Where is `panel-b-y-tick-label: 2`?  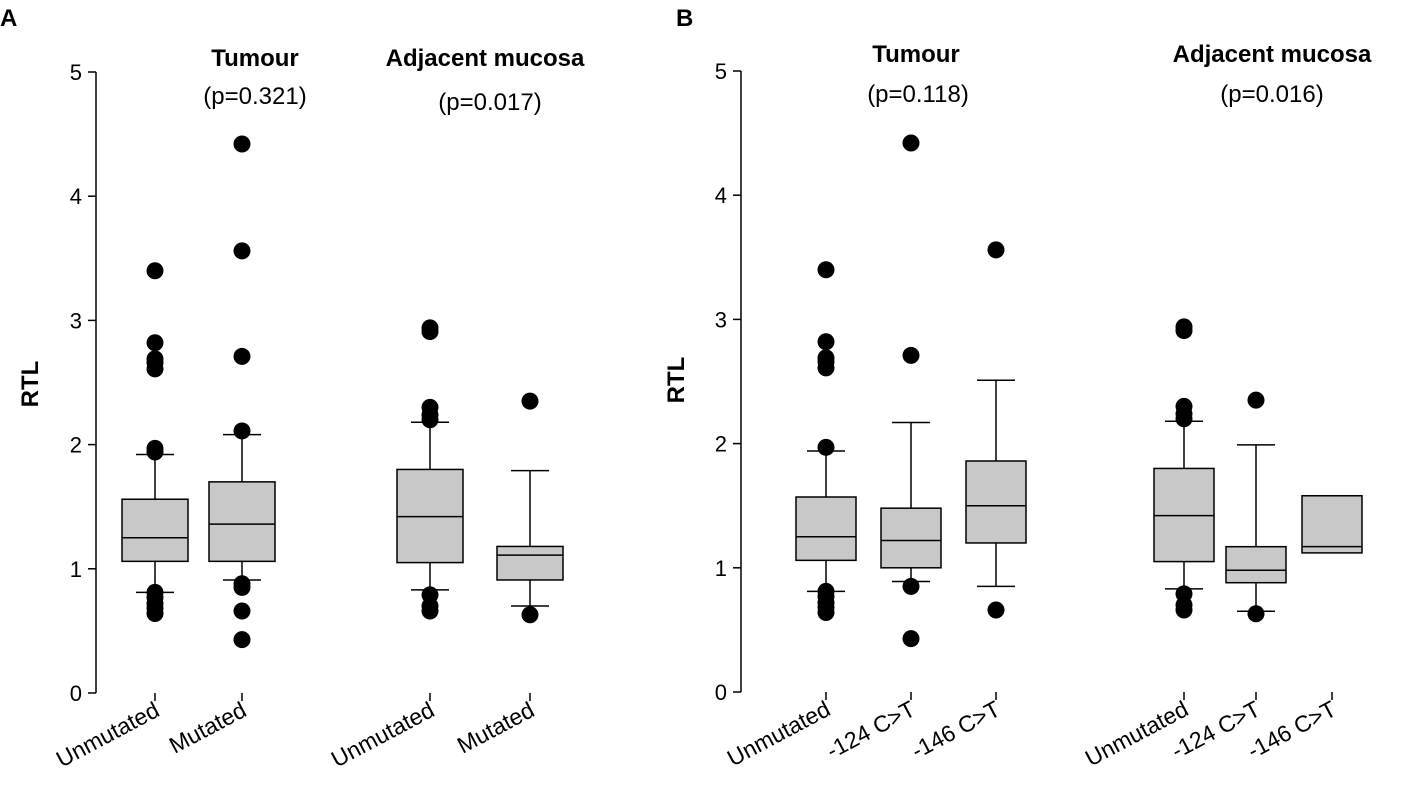 panel-b-y-tick-label: 2 is located at coordinates (721, 444).